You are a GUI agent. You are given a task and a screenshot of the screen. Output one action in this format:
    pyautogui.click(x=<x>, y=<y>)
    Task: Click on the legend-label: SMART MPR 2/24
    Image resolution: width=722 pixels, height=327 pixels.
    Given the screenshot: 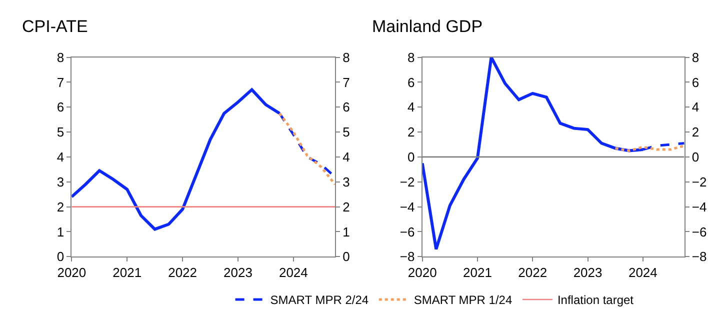 What is the action you would take?
    pyautogui.click(x=319, y=300)
    